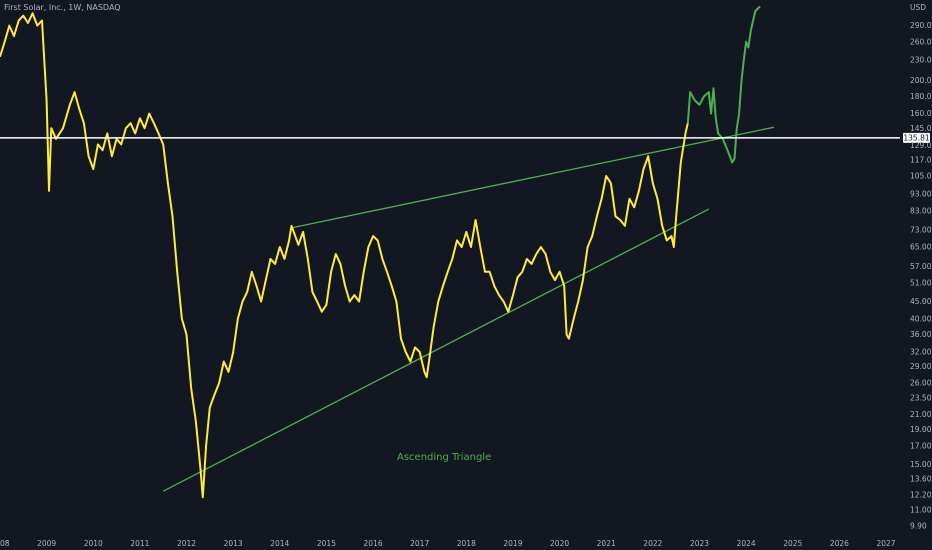 Image resolution: width=932 pixels, height=550 pixels. Describe the element at coordinates (186, 543) in the screenshot. I see `x-tick-label: 2012` at that location.